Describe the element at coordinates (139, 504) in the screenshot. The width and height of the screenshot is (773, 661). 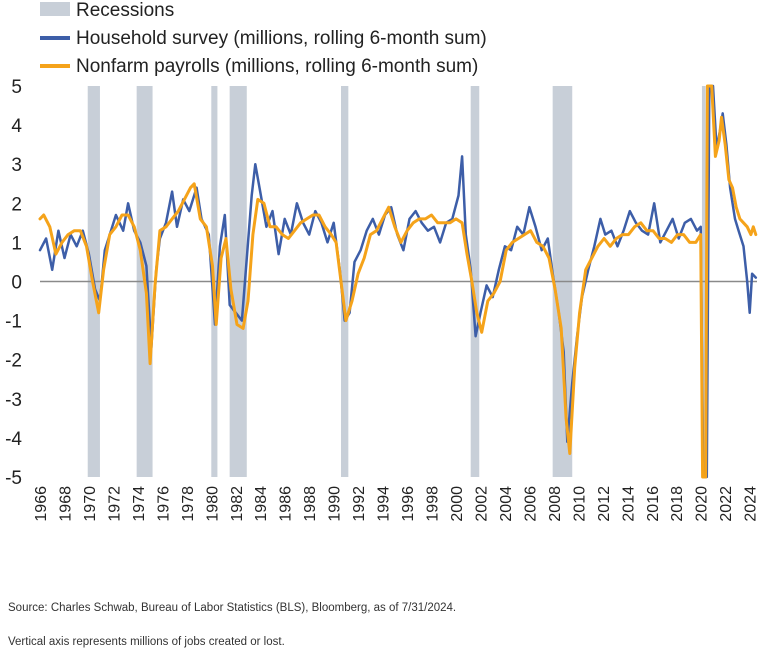
I see `x-tick-label: 1974` at that location.